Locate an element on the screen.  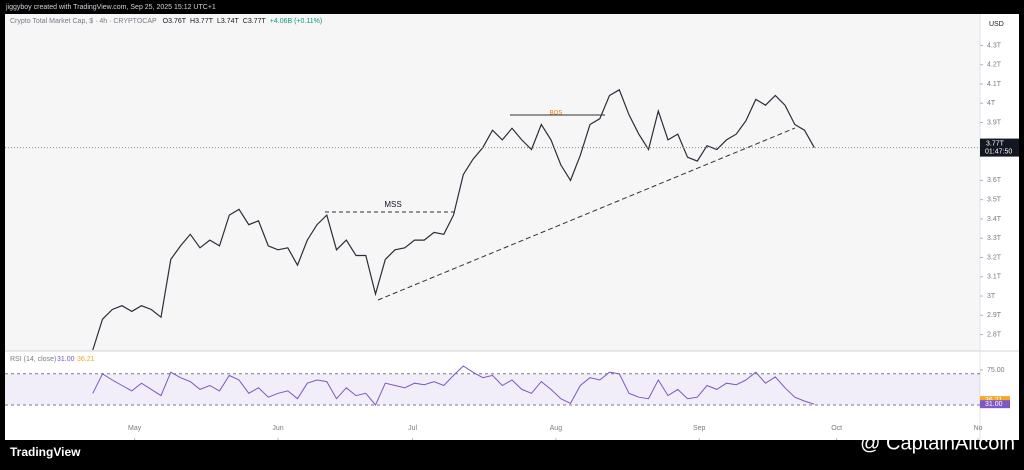
y-tick-label: 4.1T is located at coordinates (994, 84).